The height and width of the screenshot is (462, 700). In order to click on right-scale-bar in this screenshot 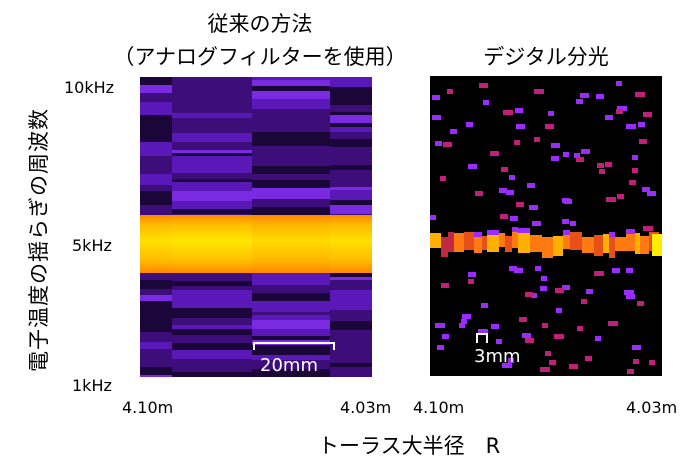, I will do `click(482, 338)`.